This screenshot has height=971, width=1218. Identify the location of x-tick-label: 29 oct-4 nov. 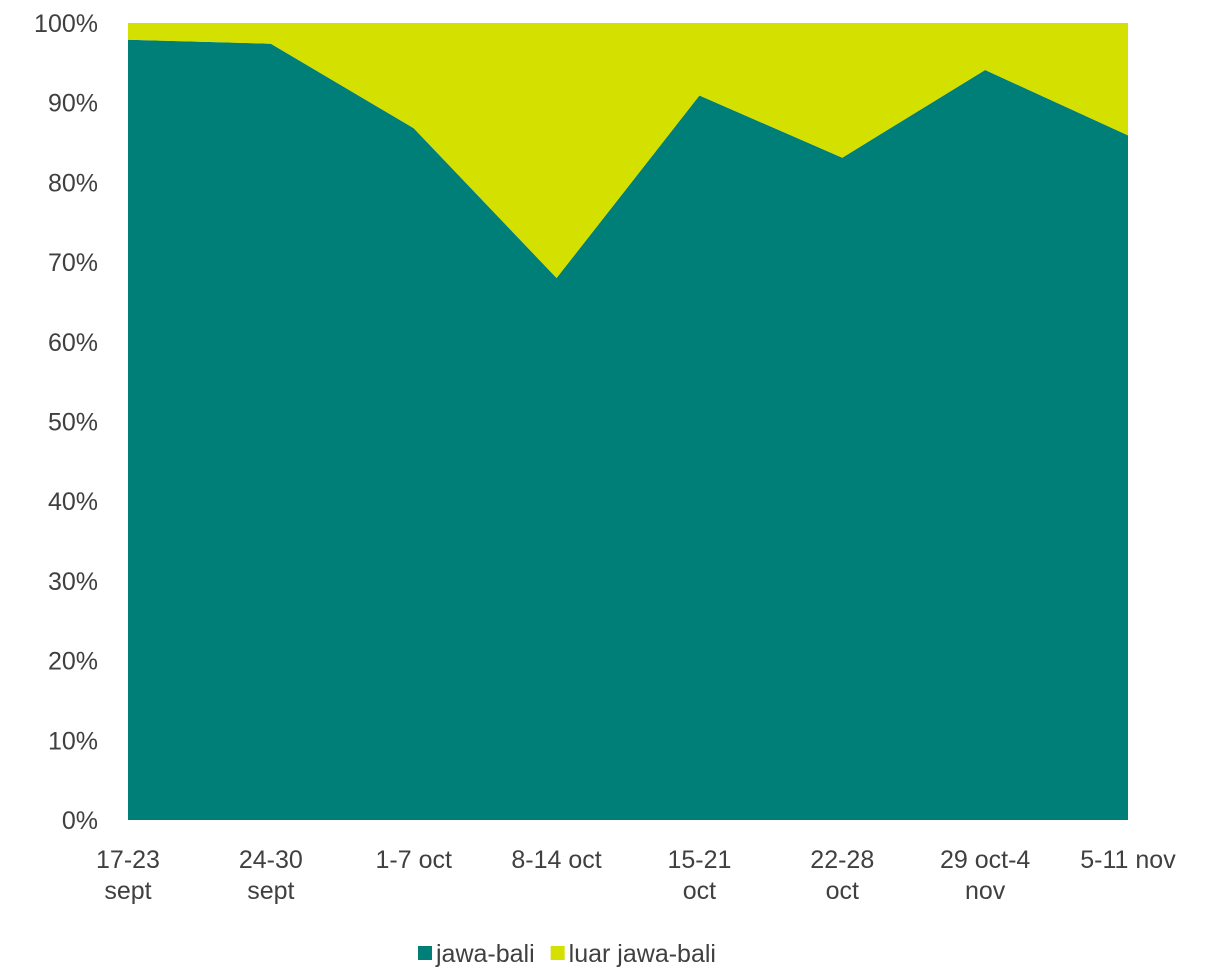
(985, 875).